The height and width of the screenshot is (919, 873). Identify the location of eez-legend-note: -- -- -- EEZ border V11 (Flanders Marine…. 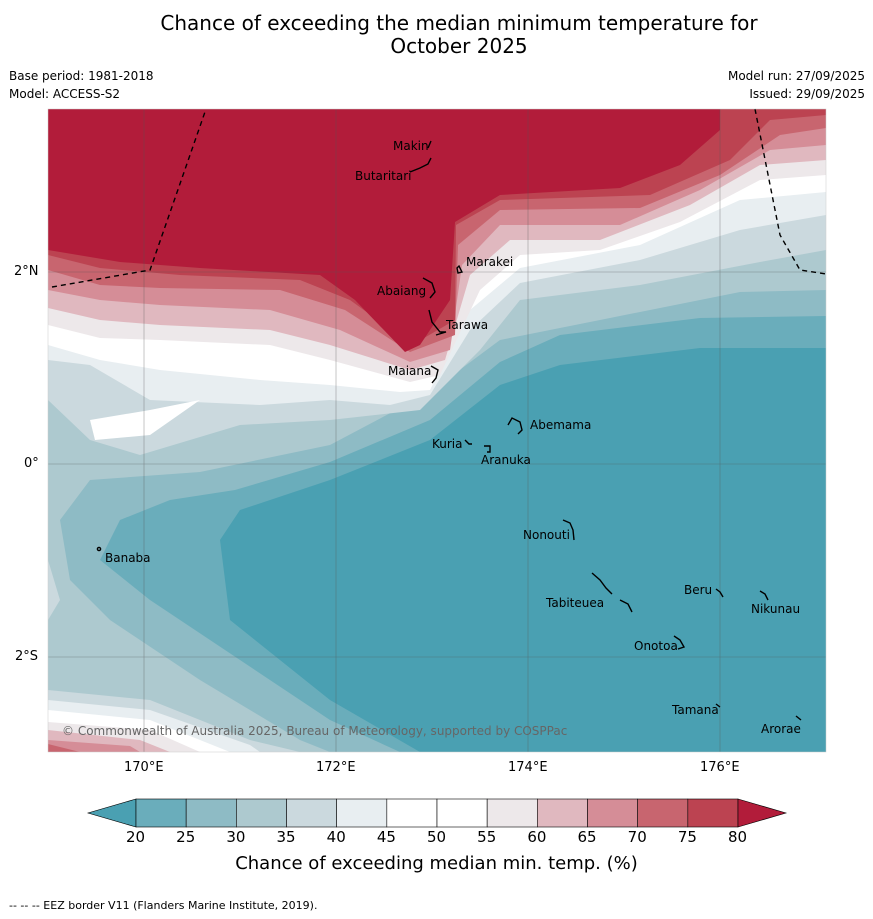
(163, 905).